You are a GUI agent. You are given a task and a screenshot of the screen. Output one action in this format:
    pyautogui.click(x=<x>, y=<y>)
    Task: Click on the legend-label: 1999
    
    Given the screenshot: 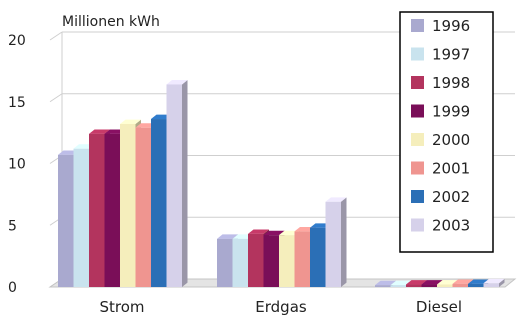 What is the action you would take?
    pyautogui.click(x=451, y=112)
    